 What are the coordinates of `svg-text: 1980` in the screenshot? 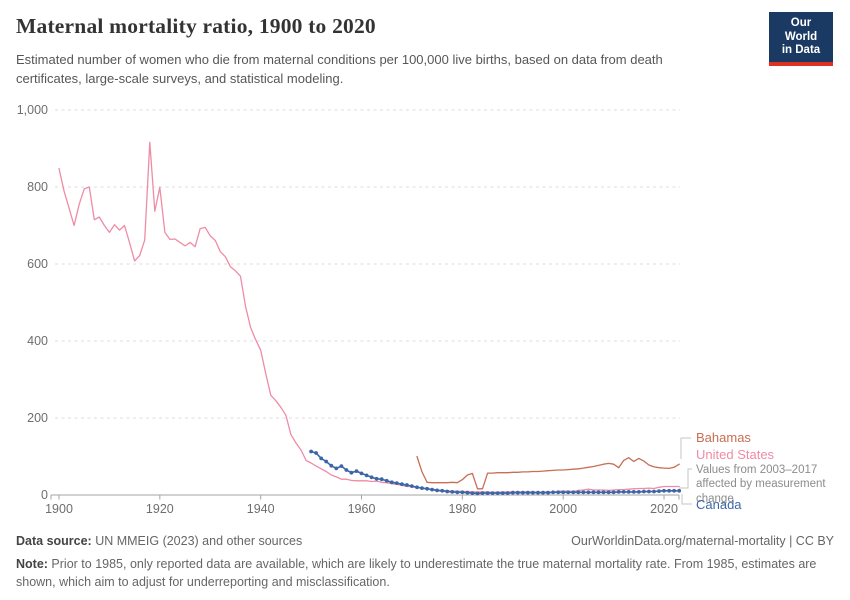 It's located at (462, 509).